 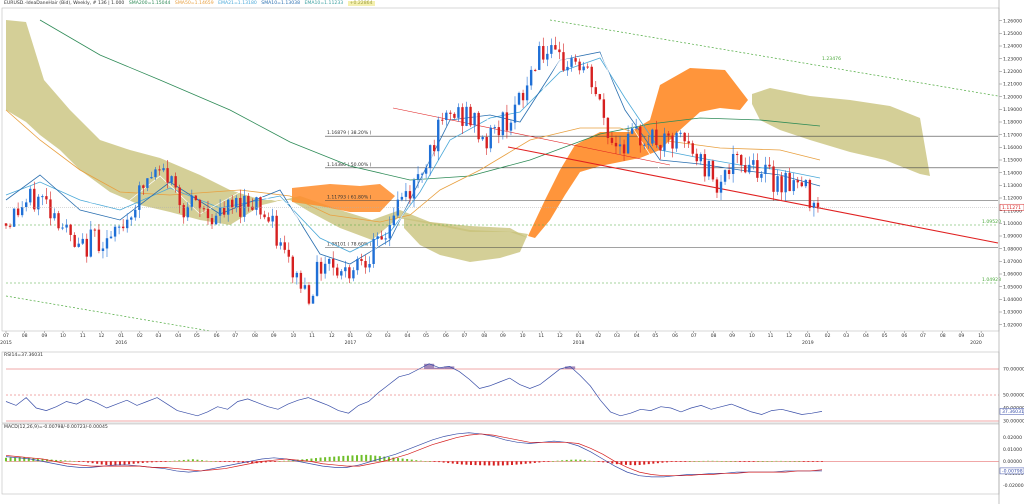 I want to click on ichimoku-cloud-2017, so click(x=466, y=240).